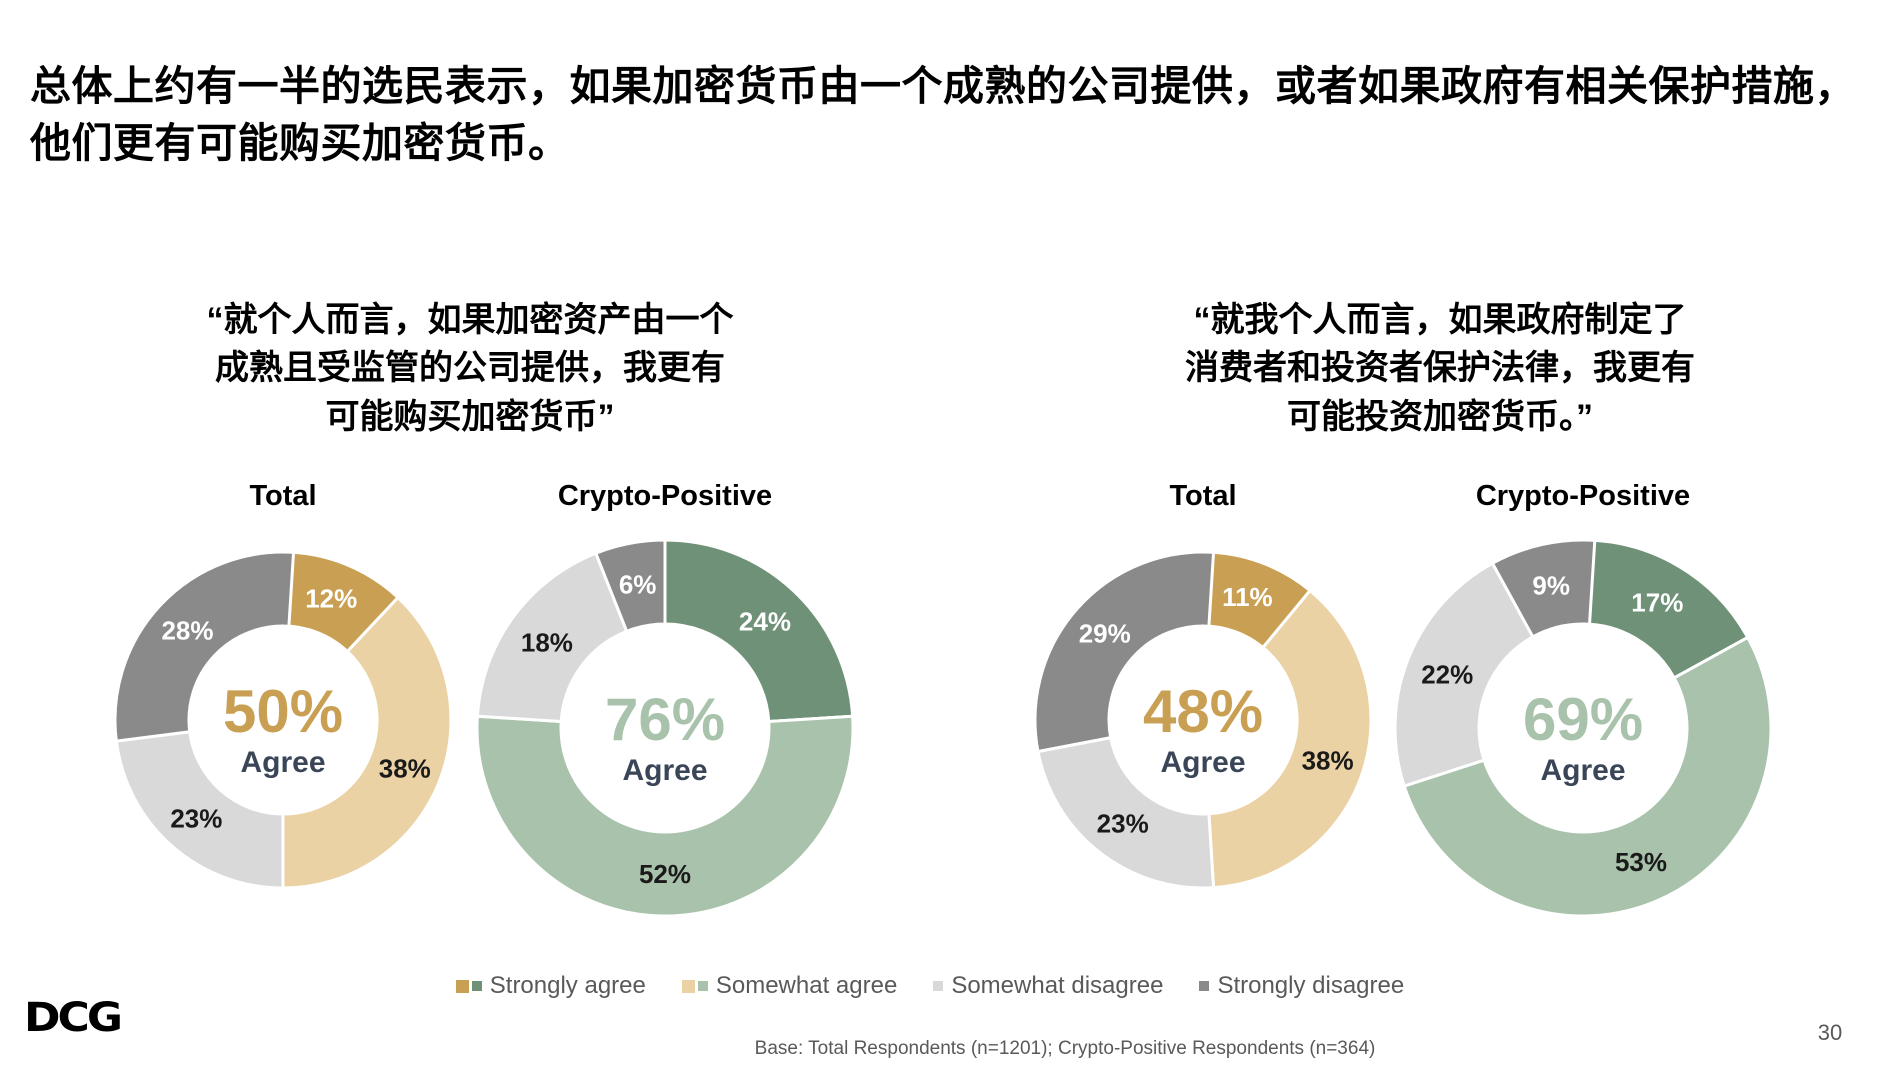 Image resolution: width=1901 pixels, height=1070 pixels. I want to click on svg-text: 18%, so click(547, 642).